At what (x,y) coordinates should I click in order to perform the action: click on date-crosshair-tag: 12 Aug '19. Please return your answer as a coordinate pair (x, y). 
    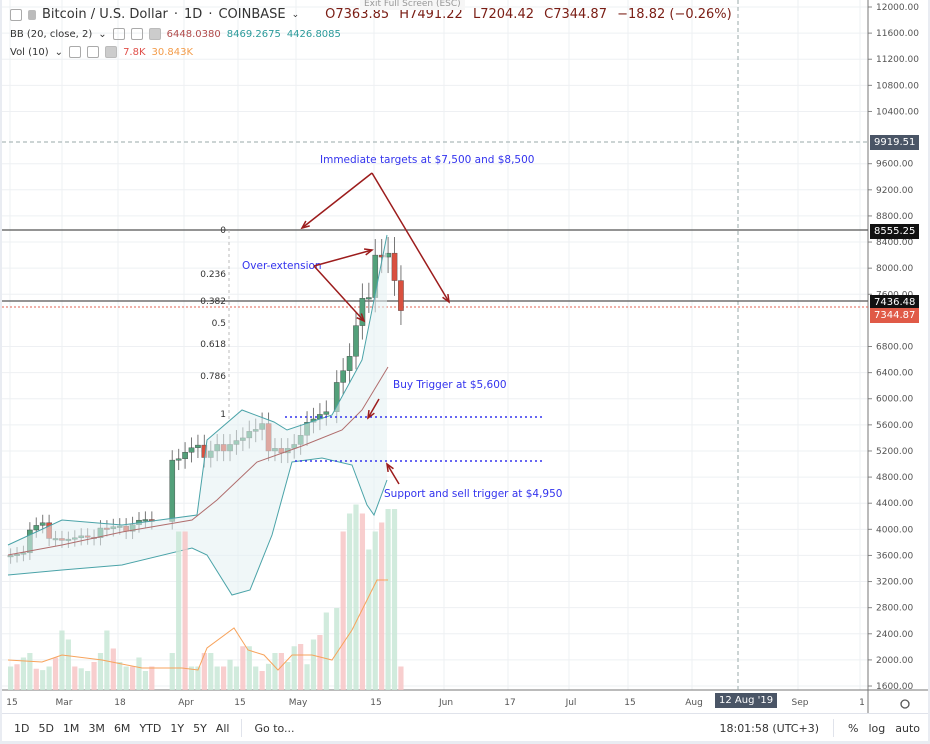
    Looking at the image, I should click on (746, 700).